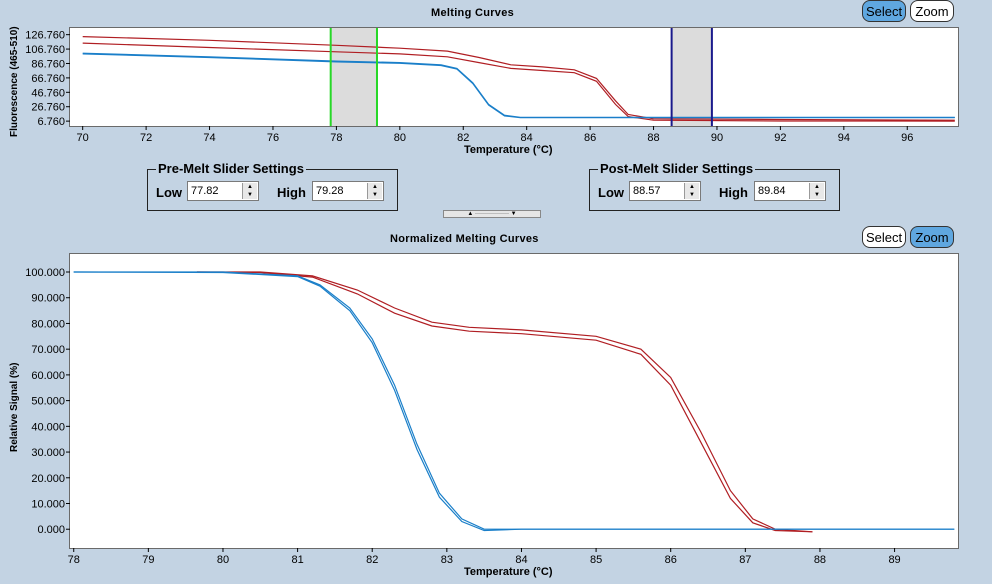 The width and height of the screenshot is (992, 584). Describe the element at coordinates (717, 138) in the screenshot. I see `top-x-tick-label: 90` at that location.